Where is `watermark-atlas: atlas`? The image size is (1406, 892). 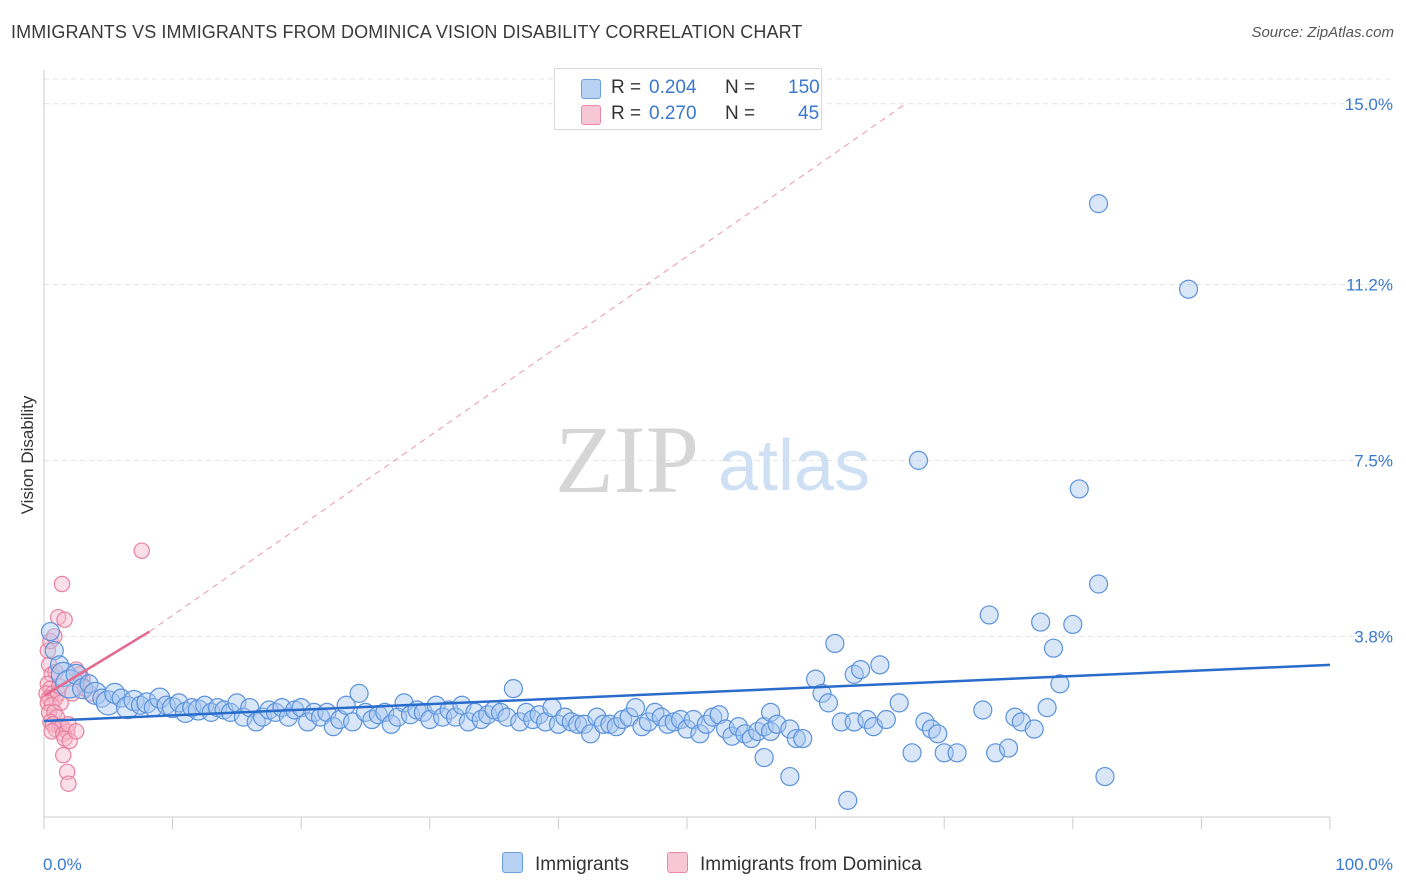 watermark-atlas: atlas is located at coordinates (794, 466).